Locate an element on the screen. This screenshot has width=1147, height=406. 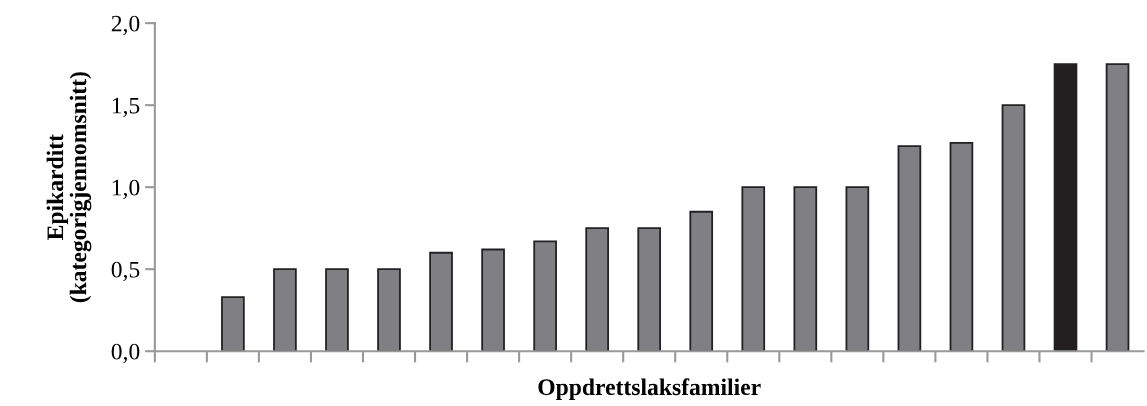
y-tick-label: 1,0 is located at coordinates (126, 189).